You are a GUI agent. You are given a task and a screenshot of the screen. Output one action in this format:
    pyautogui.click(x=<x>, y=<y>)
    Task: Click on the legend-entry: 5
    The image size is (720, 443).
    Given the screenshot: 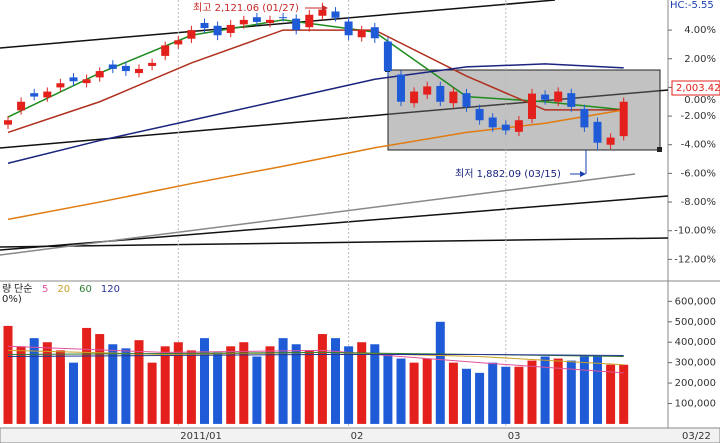 What is the action you would take?
    pyautogui.click(x=45, y=289)
    